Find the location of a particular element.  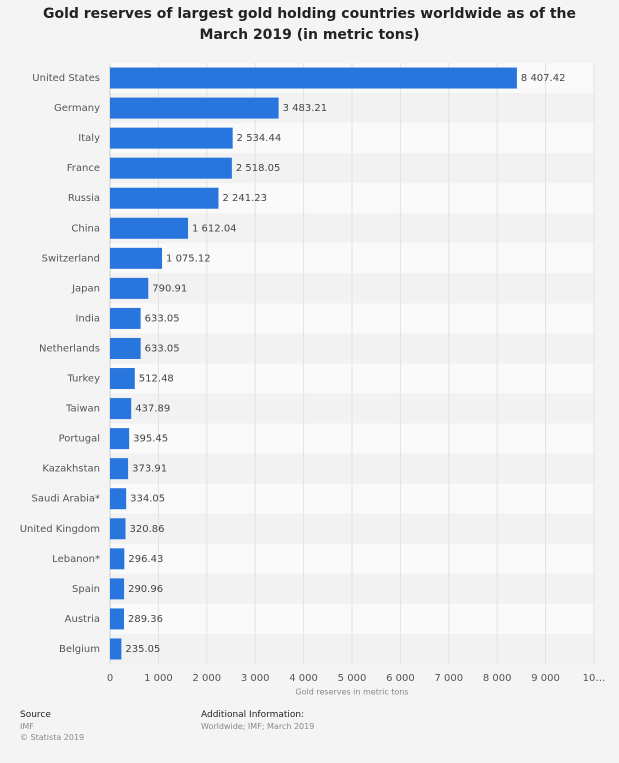

y-tick-label: United States is located at coordinates (66, 78).